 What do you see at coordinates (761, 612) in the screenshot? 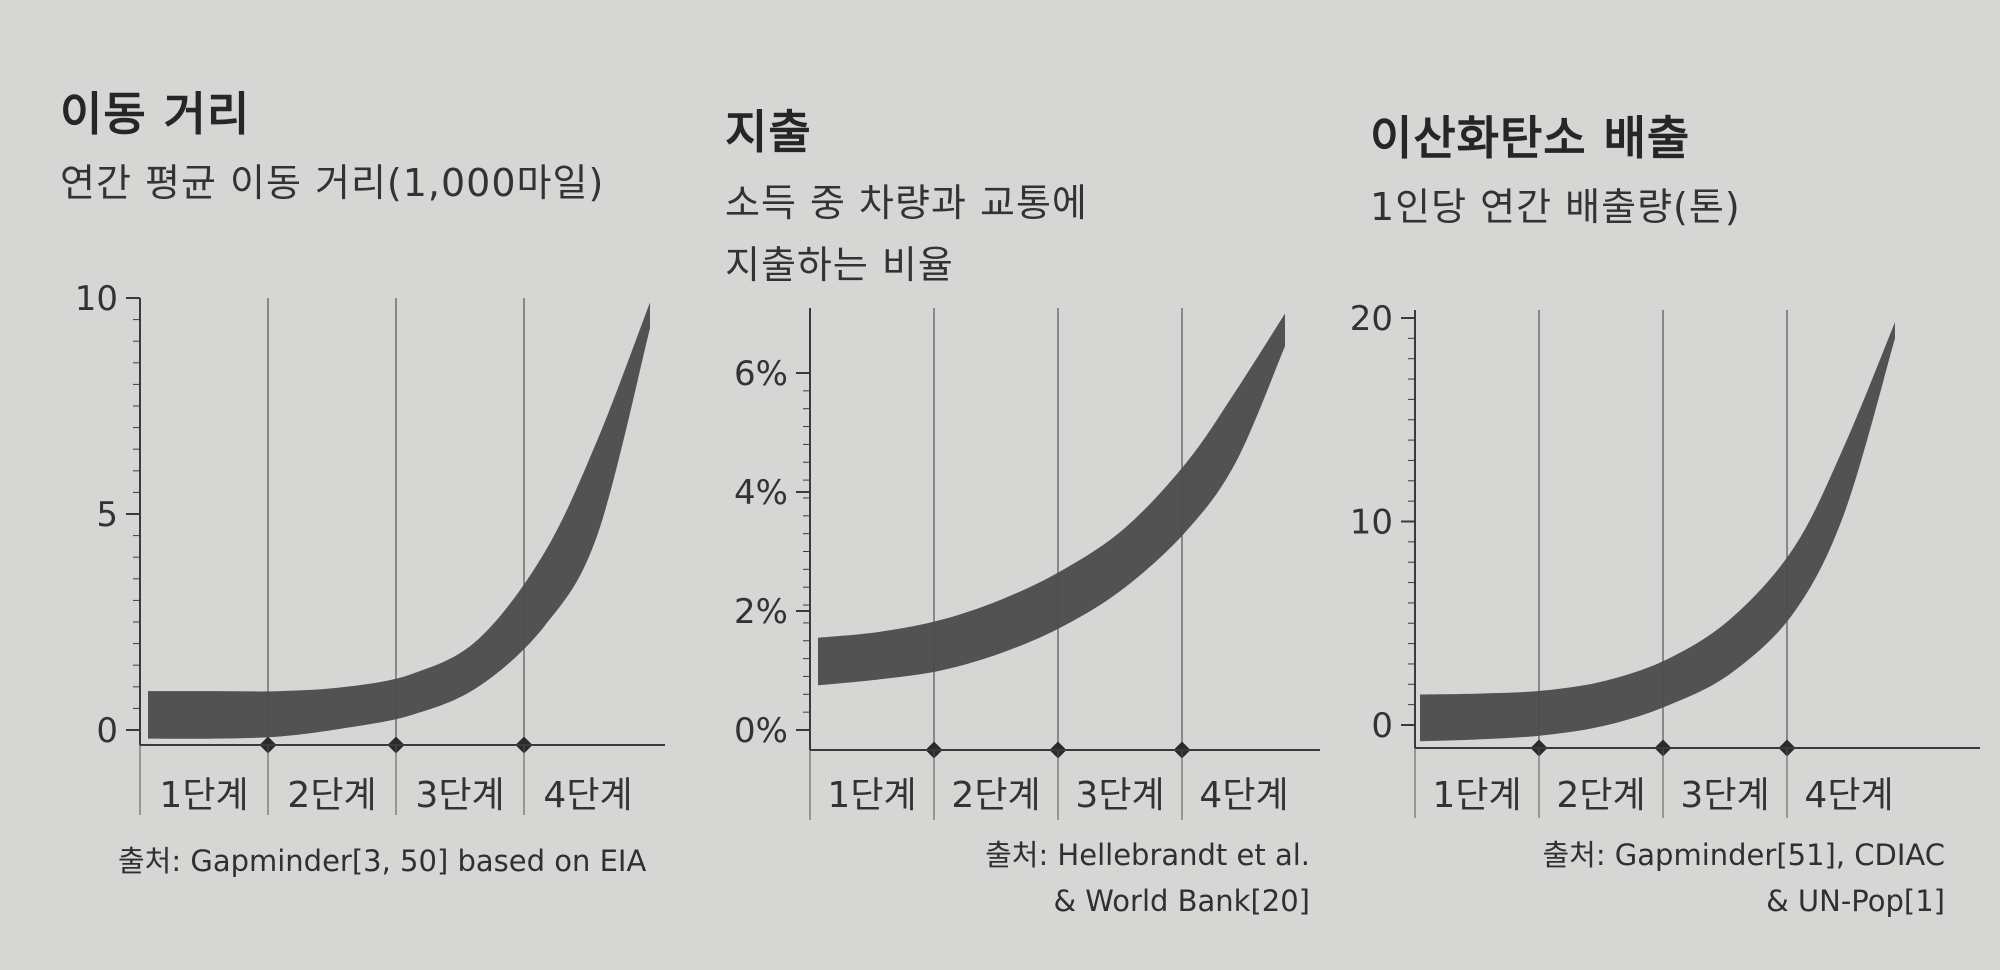
I see `y-tick-label: 2%` at bounding box center [761, 612].